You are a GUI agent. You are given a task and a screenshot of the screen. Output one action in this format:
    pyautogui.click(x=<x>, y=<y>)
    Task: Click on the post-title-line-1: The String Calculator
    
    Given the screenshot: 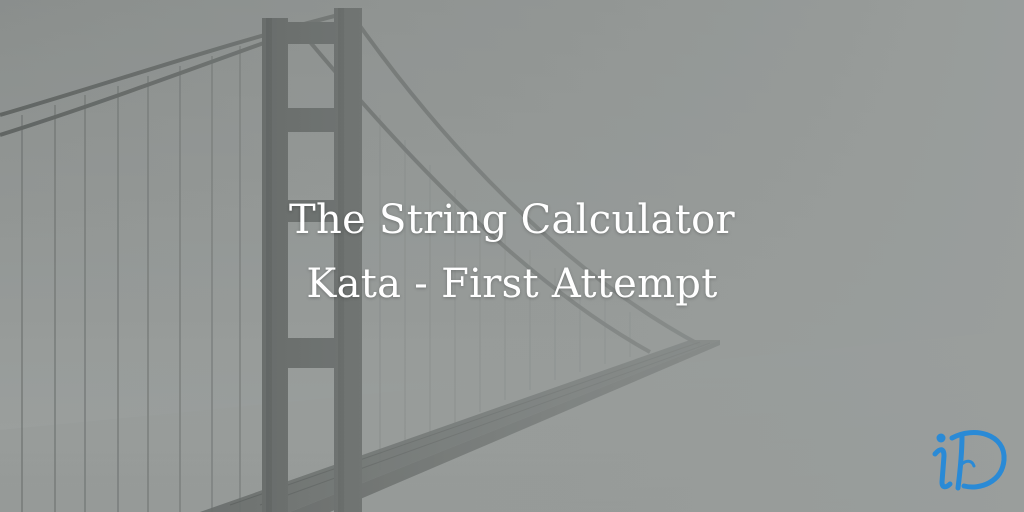 What is the action you would take?
    pyautogui.click(x=512, y=220)
    